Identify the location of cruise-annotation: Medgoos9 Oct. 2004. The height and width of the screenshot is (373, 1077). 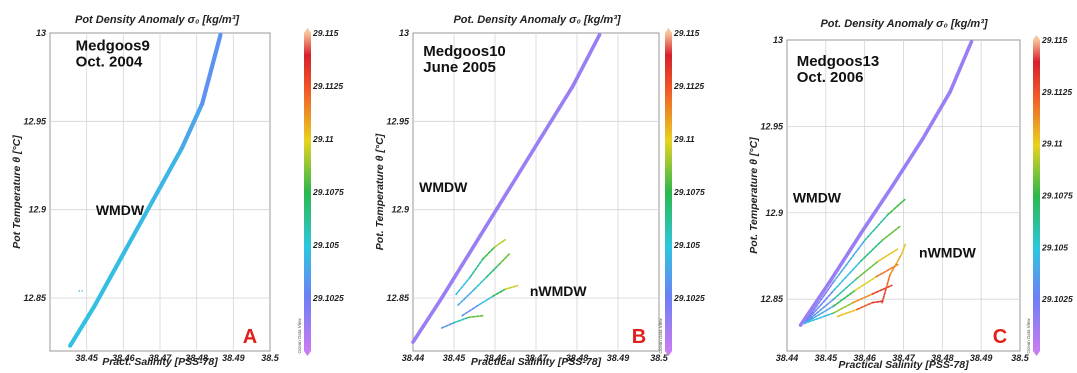
(113, 54).